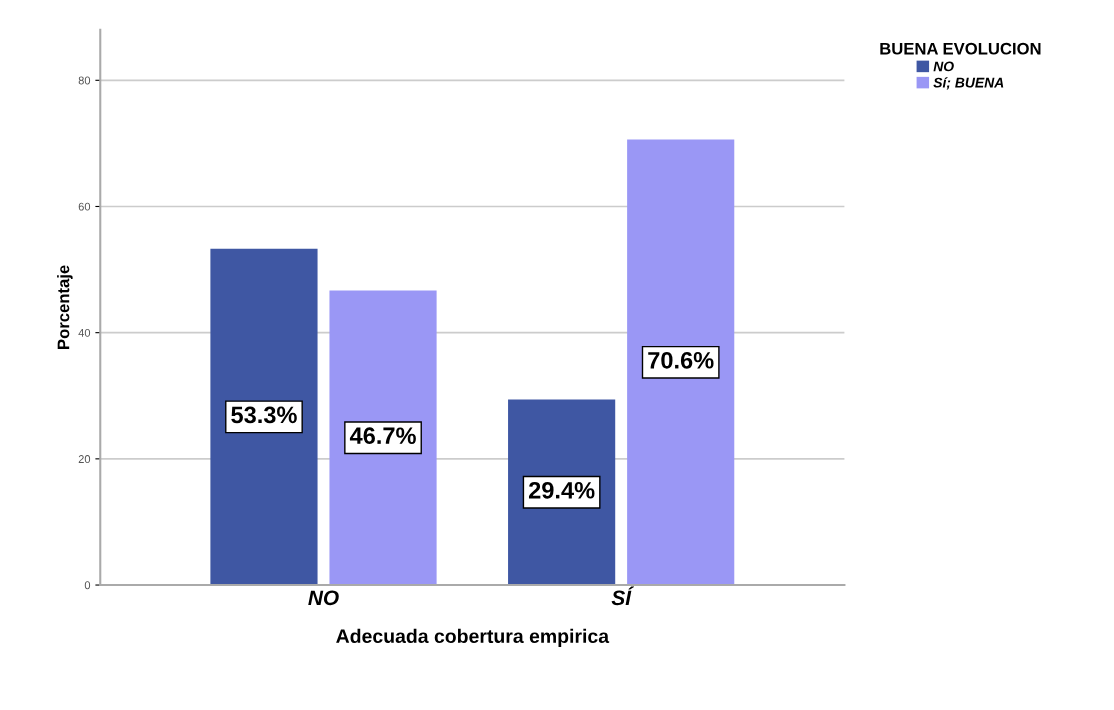 Image resolution: width=1114 pixels, height=710 pixels. Describe the element at coordinates (65, 307) in the screenshot. I see `y-axis-title: Porcentaje` at that location.